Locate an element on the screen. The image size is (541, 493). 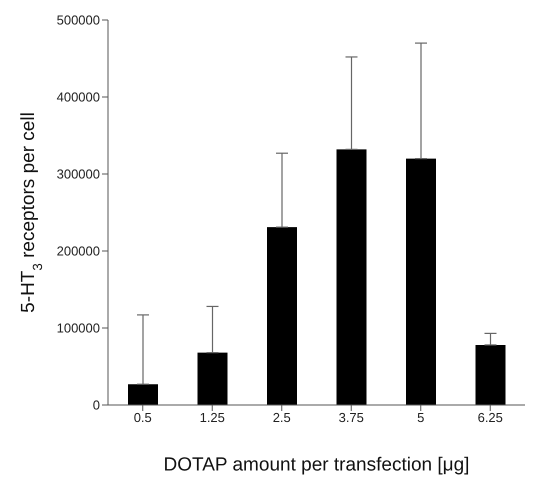
x-tick-label: 5 is located at coordinates (420, 418).